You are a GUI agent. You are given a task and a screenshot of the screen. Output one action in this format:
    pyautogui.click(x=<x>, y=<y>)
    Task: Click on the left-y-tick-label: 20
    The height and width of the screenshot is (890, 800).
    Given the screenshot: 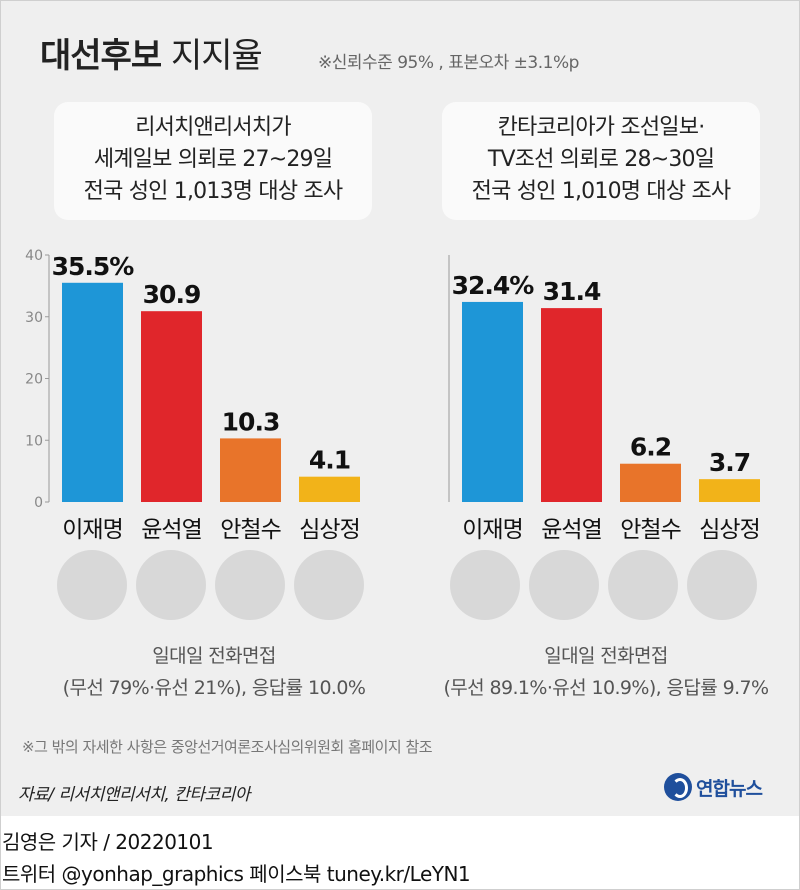 What is the action you would take?
    pyautogui.click(x=34, y=380)
    